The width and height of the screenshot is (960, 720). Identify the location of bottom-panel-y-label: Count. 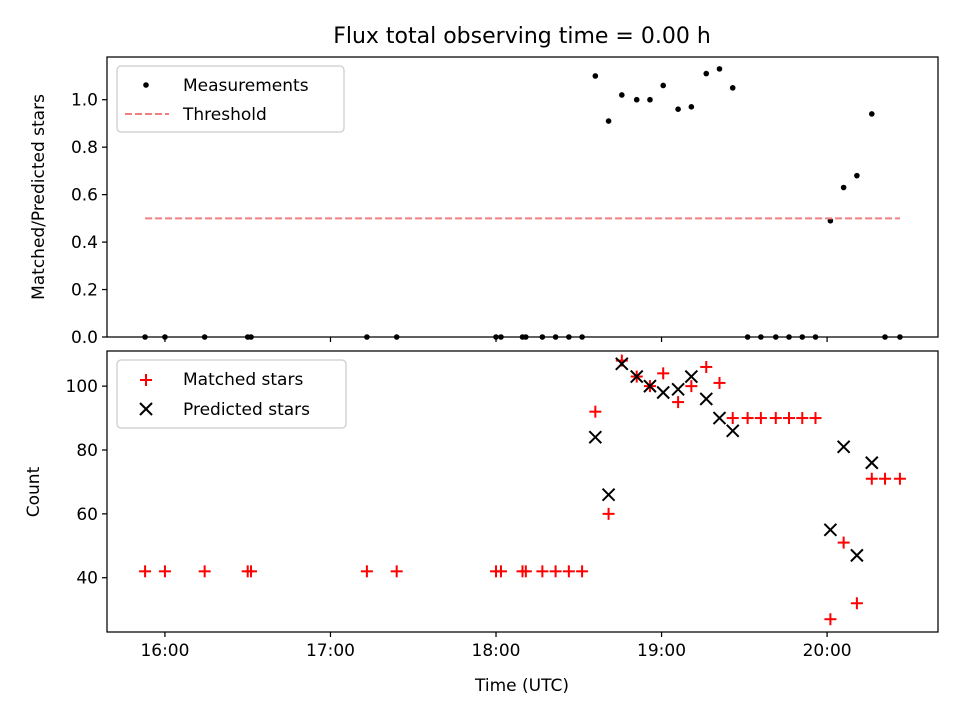
(34, 491).